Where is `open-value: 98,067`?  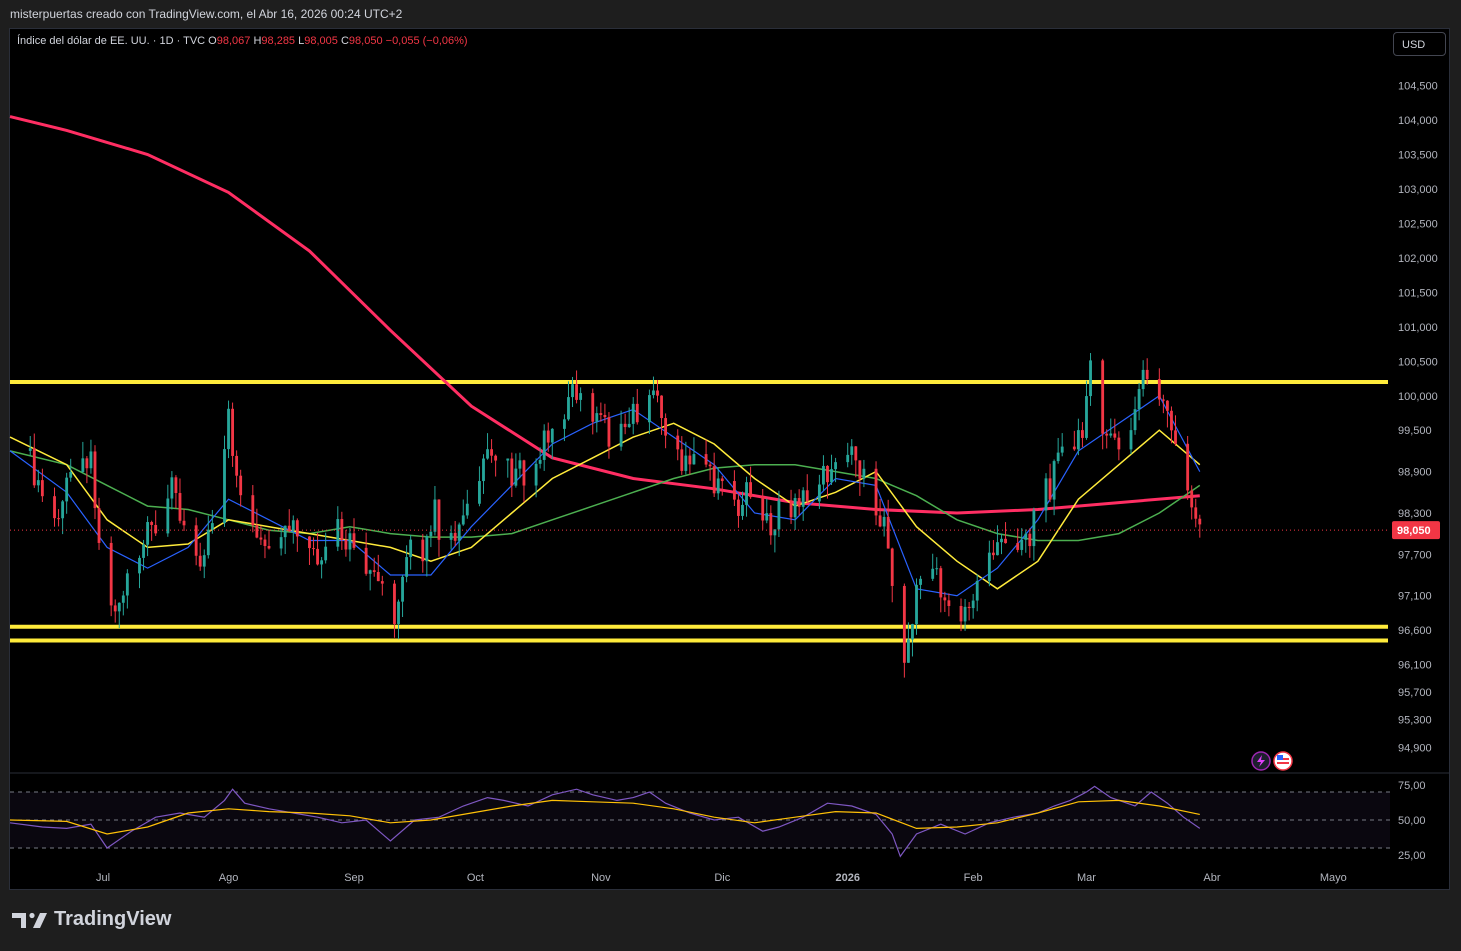
open-value: 98,067 is located at coordinates (233, 41).